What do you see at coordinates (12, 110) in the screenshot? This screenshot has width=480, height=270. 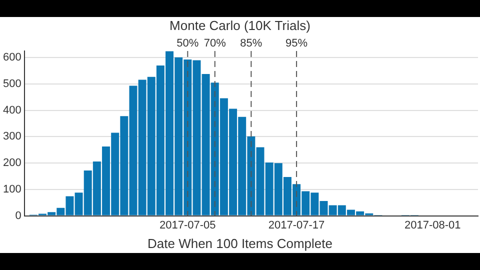 I see `y-tick-label: 400` at bounding box center [12, 110].